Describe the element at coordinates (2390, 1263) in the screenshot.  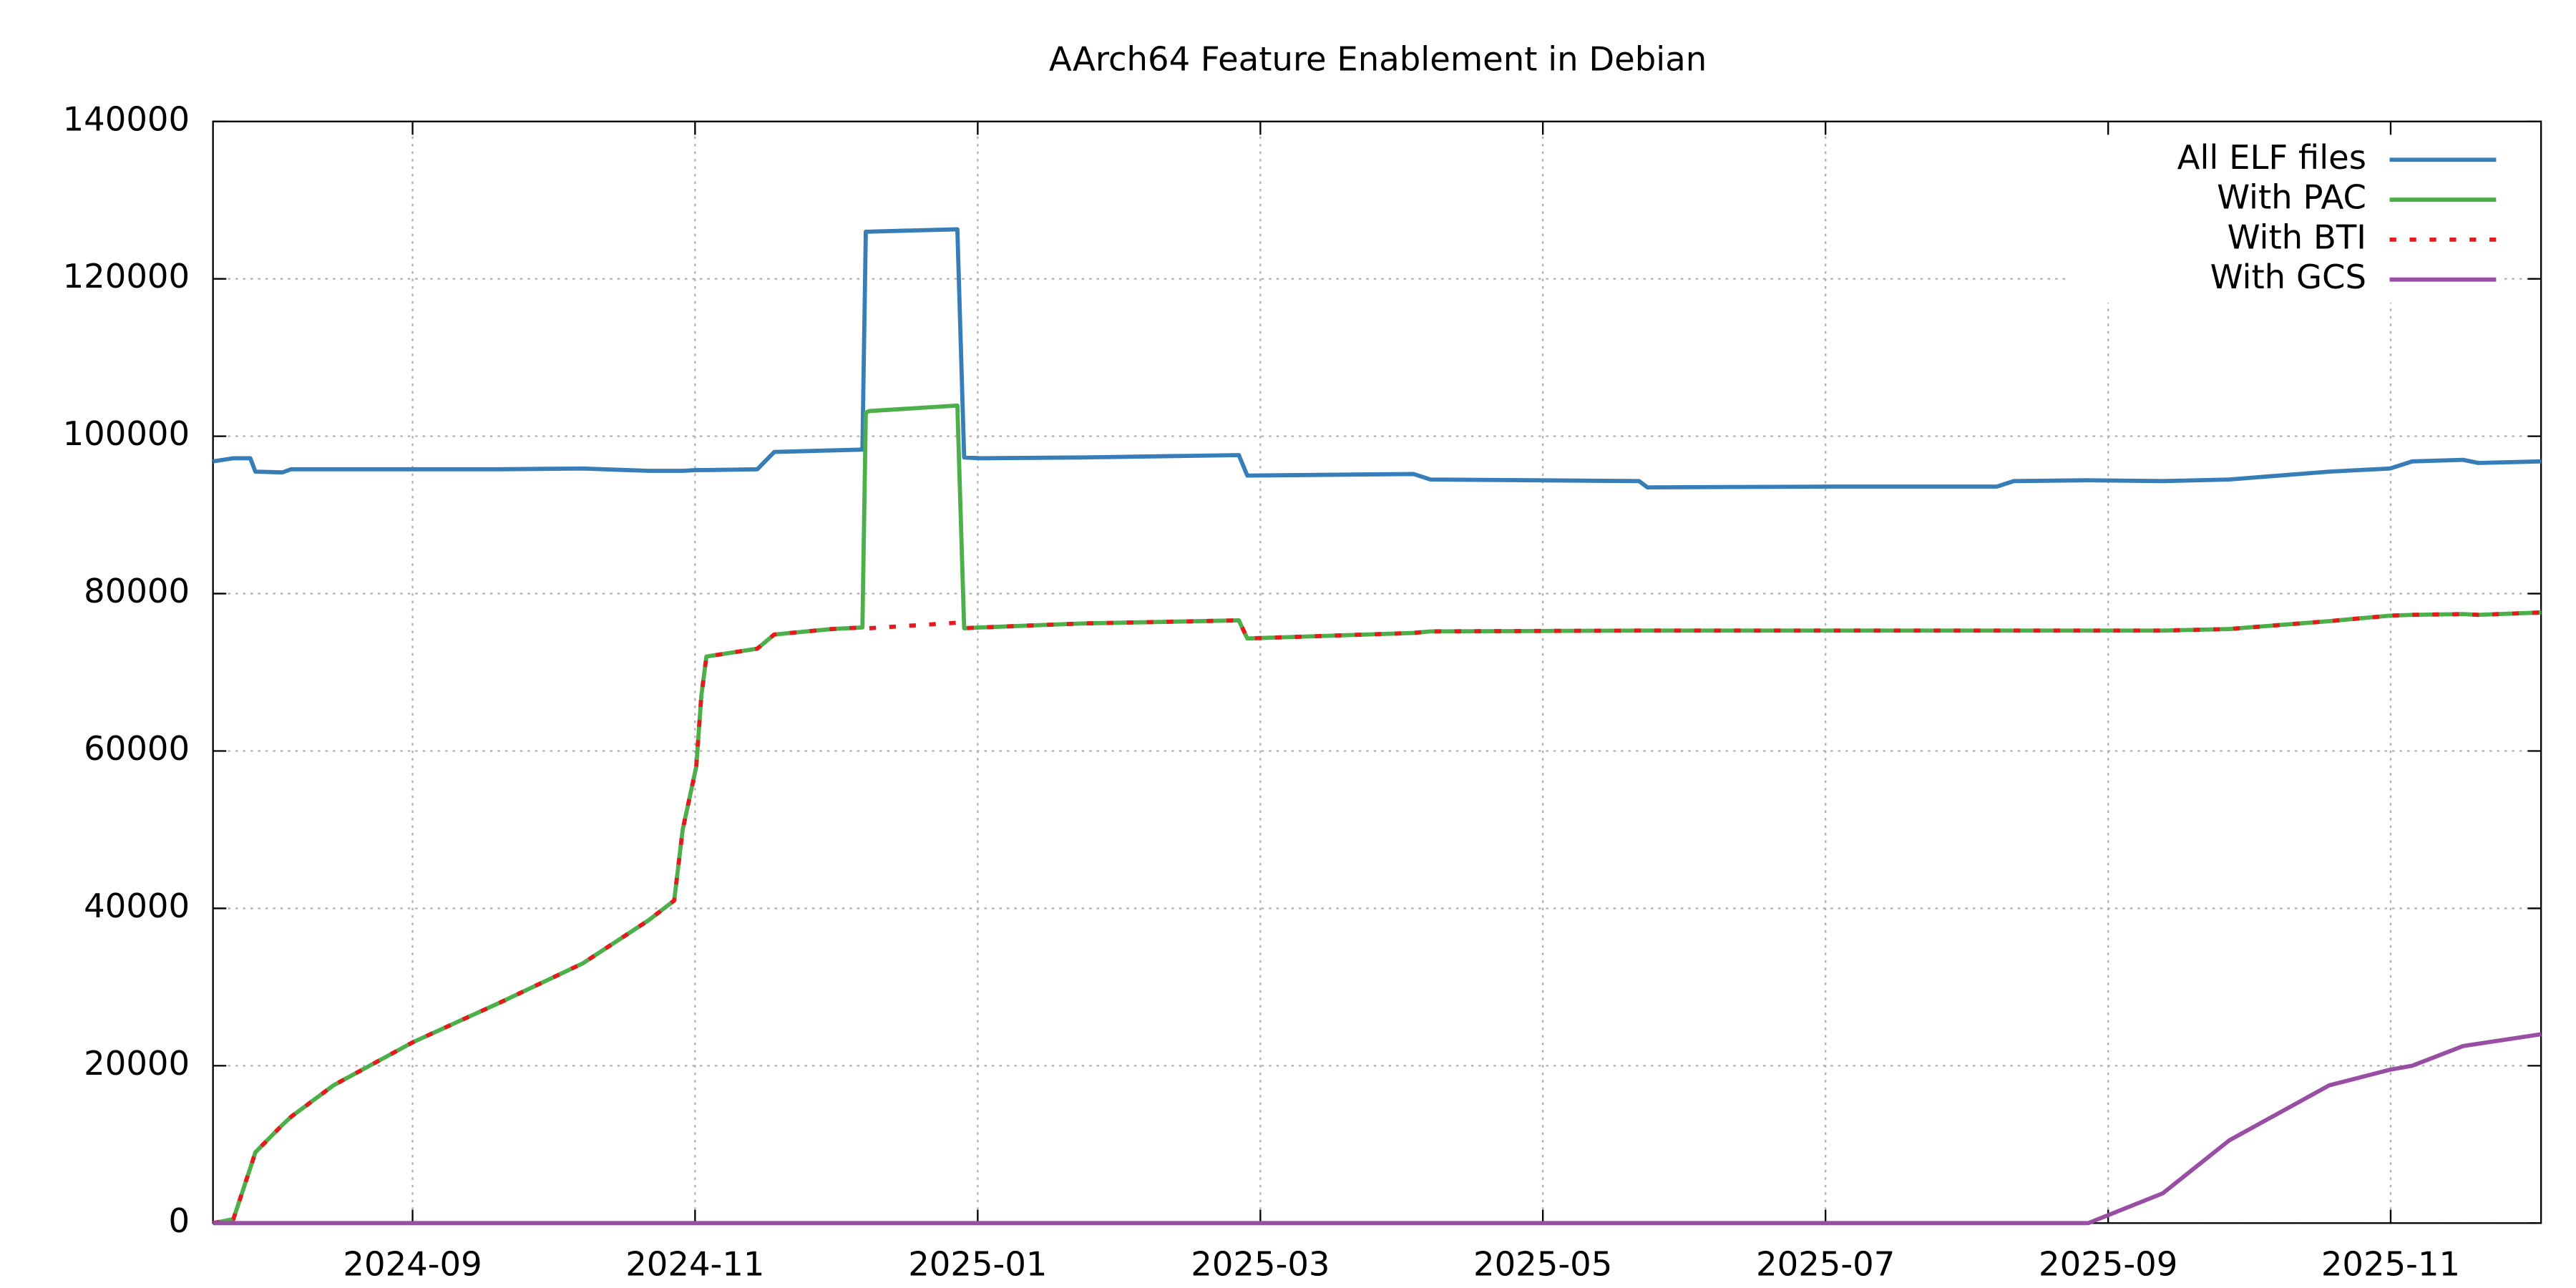
I see `x-tick-label: 2025-11` at that location.